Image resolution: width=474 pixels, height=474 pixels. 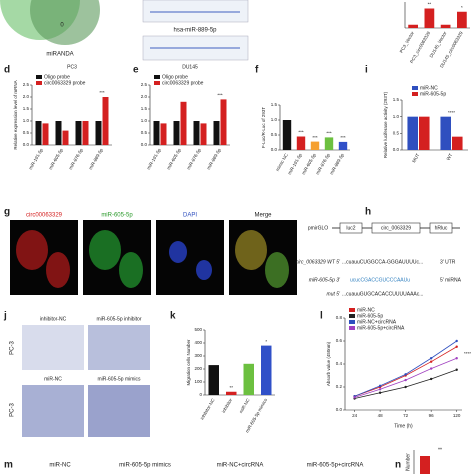 I want to click on x-tick-label: inhibitor, so click(x=227, y=405).